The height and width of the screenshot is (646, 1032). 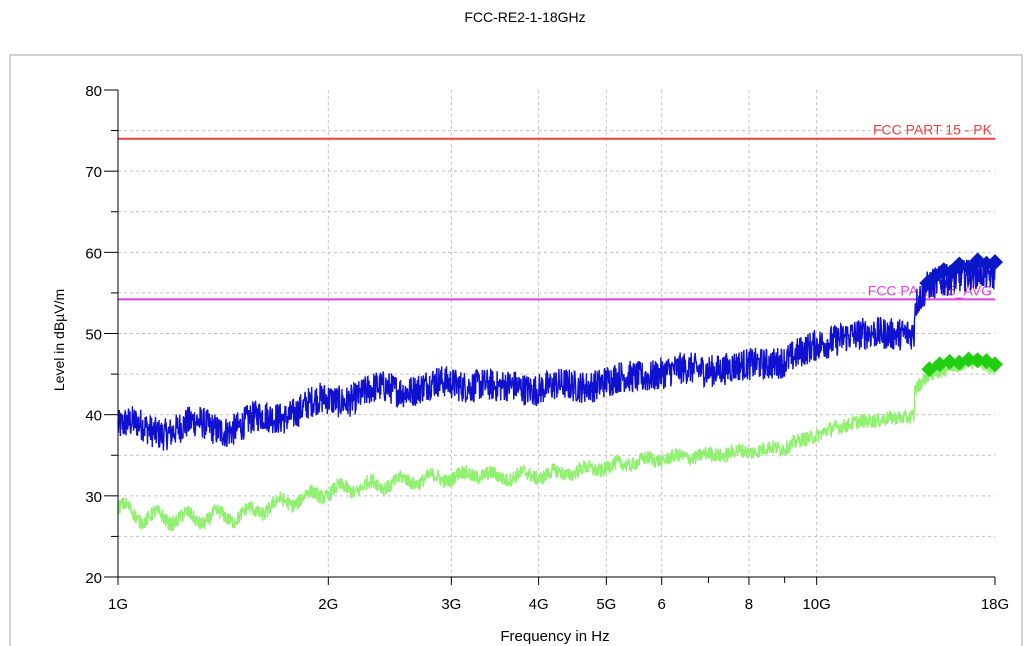 What do you see at coordinates (554, 636) in the screenshot?
I see `x-axis-label: Frequency in Hz` at bounding box center [554, 636].